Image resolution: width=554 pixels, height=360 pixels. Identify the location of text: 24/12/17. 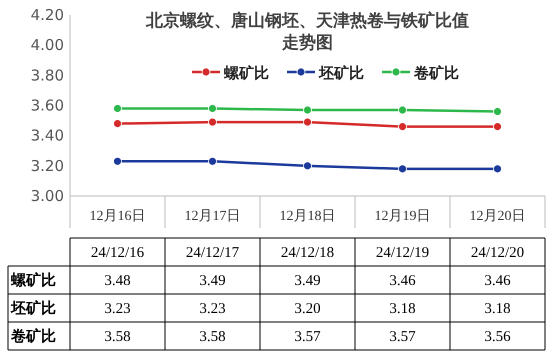
(213, 253).